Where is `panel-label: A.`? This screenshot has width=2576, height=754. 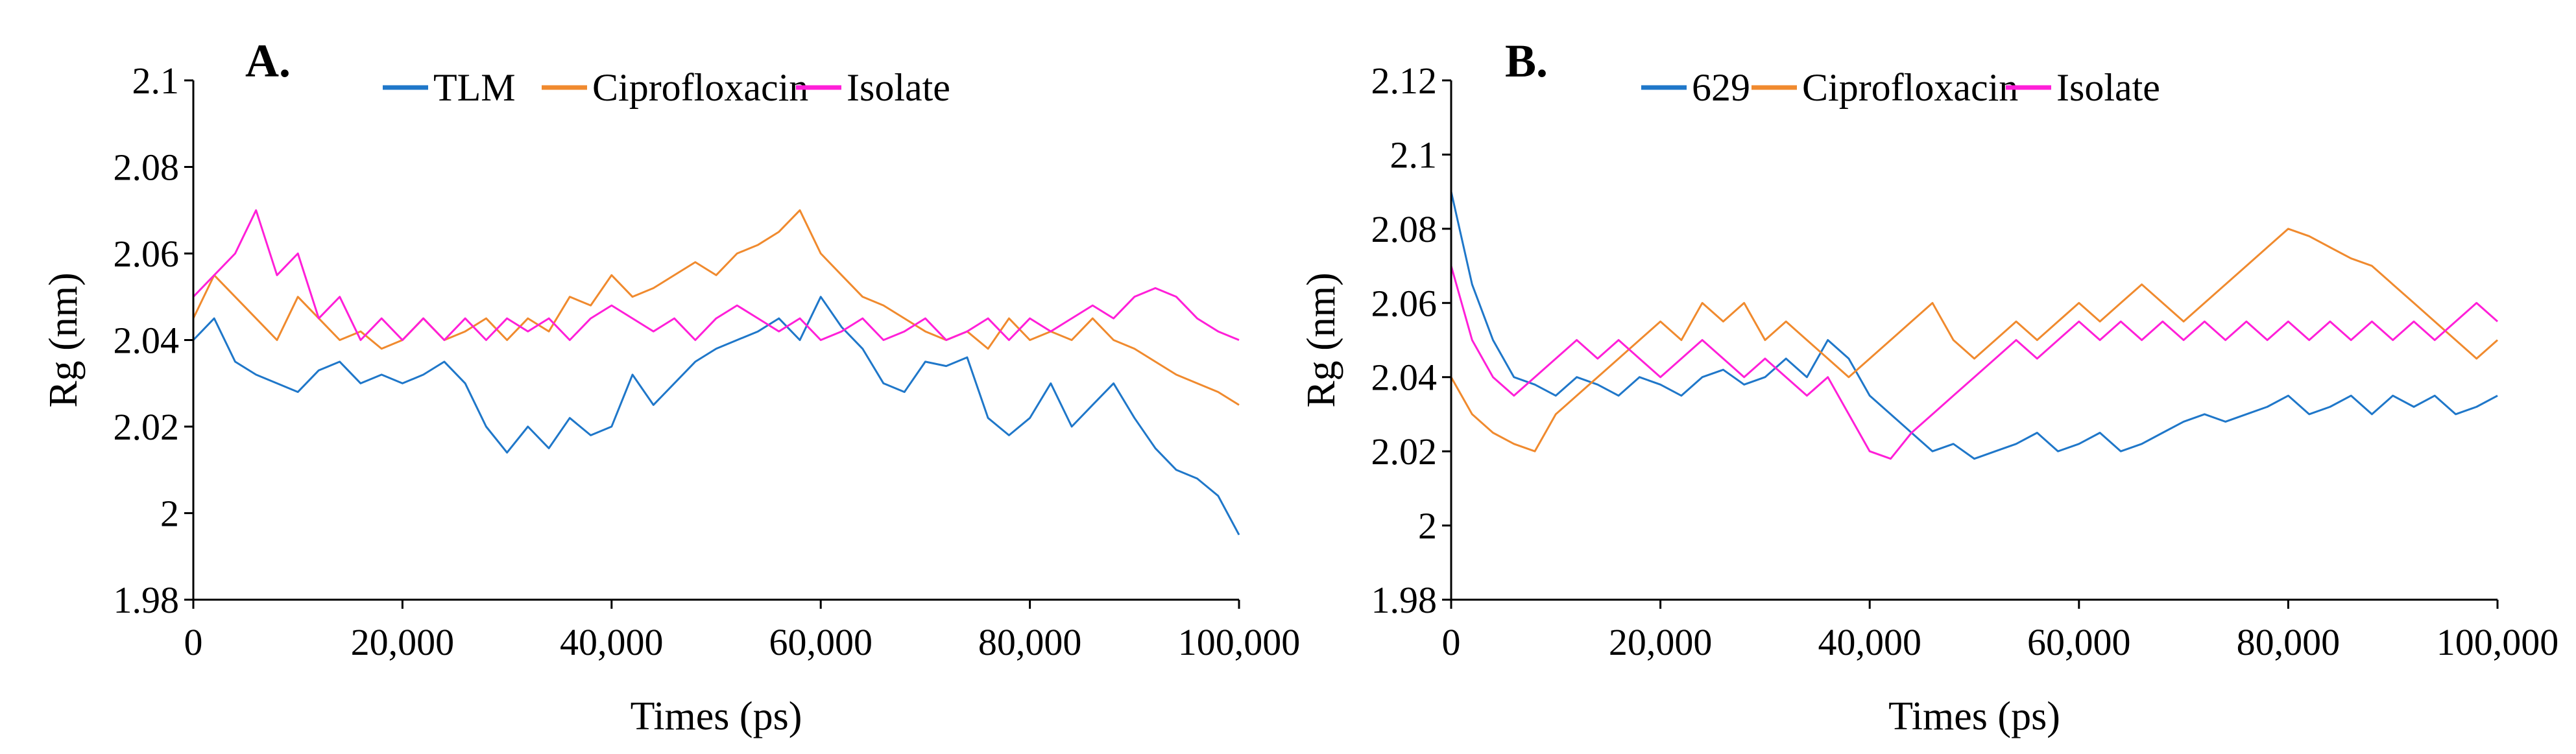
panel-label: A. is located at coordinates (268, 61).